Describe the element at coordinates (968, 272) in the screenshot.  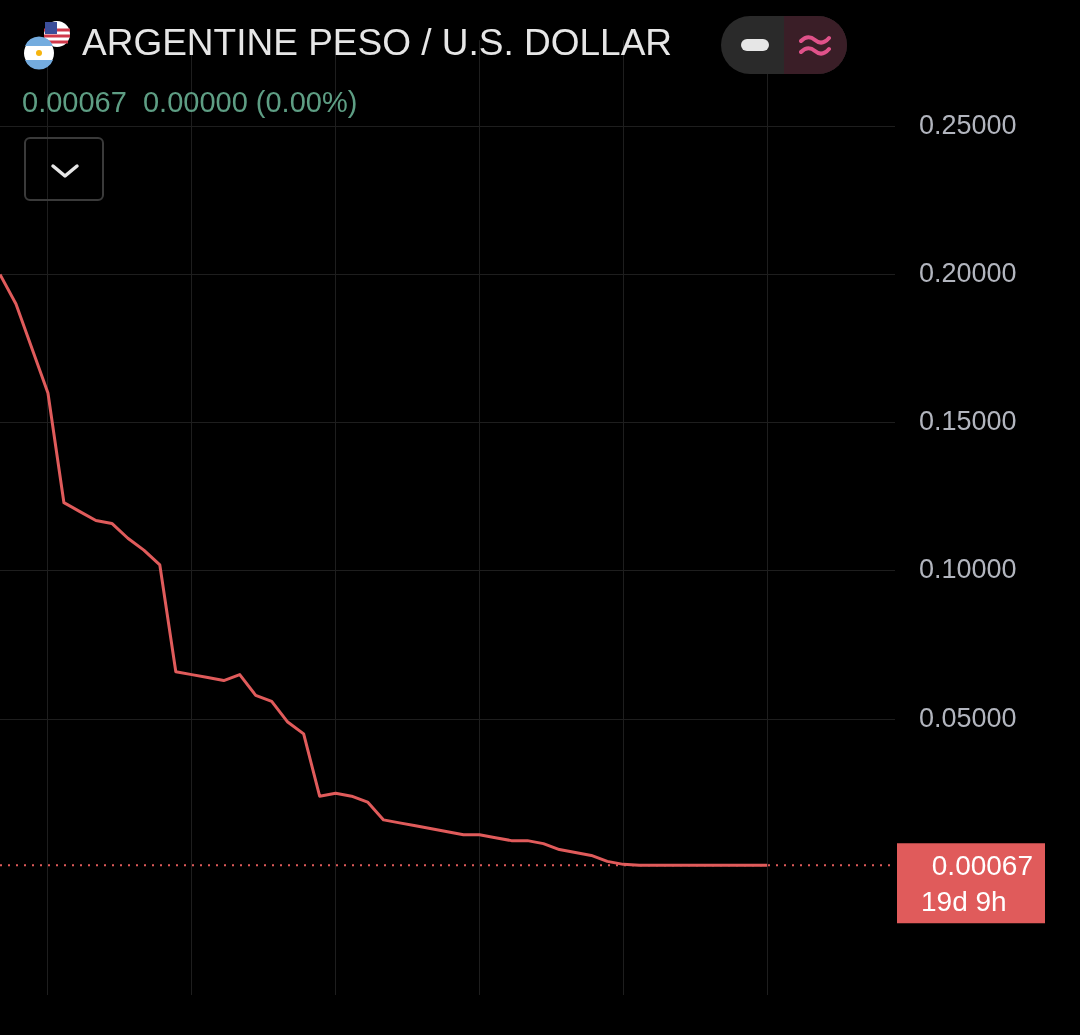
I see `y-tick-label: 0.20000` at that location.